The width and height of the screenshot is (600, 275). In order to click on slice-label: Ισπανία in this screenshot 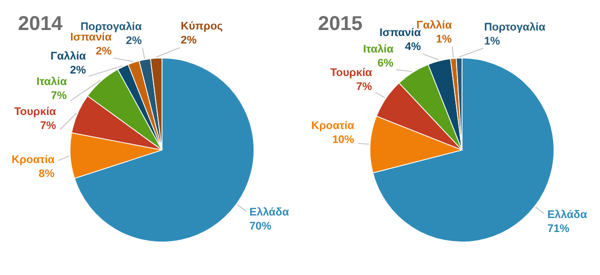, I will do `click(91, 37)`.